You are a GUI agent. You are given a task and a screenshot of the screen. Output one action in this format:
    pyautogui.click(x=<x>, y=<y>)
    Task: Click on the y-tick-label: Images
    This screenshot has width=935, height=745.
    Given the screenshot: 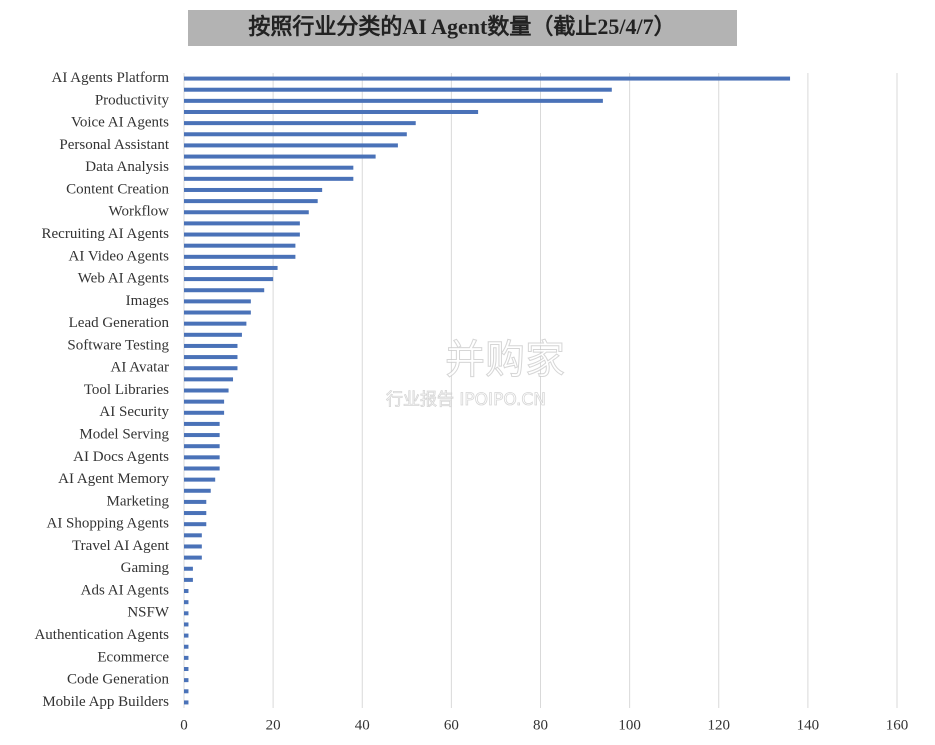 What is the action you would take?
    pyautogui.click(x=147, y=301)
    